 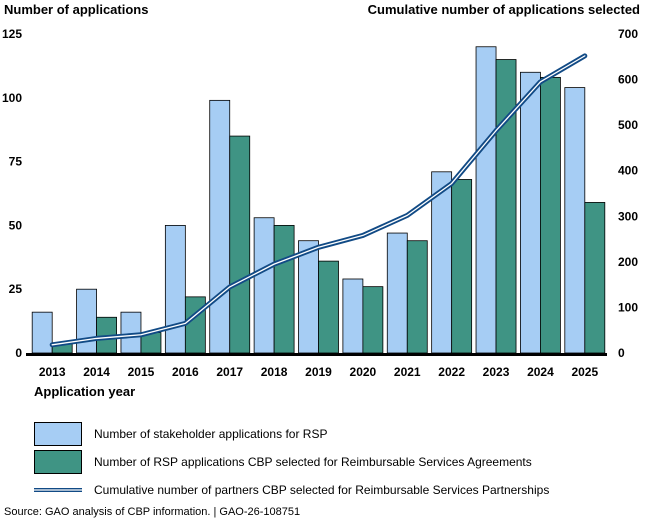 I want to click on bar-applications-2020, so click(x=353, y=316).